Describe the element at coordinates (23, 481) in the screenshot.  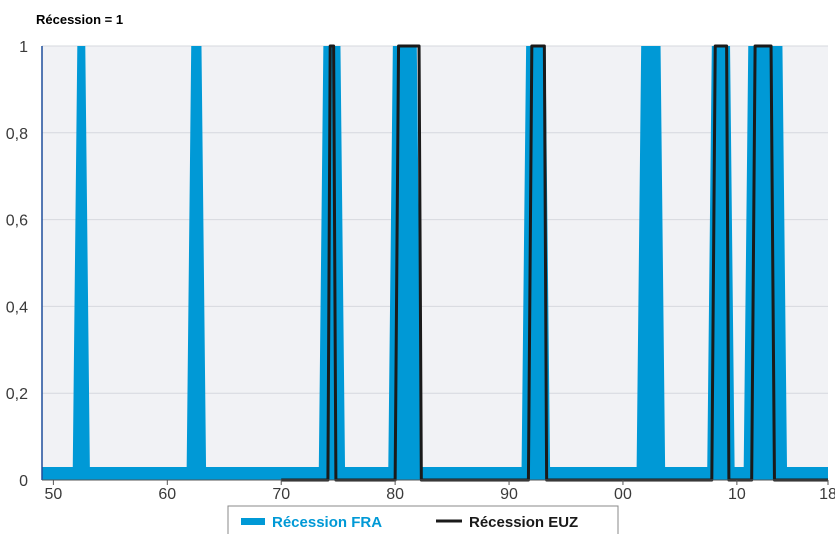
I see `y-tick-label-0: 0` at that location.